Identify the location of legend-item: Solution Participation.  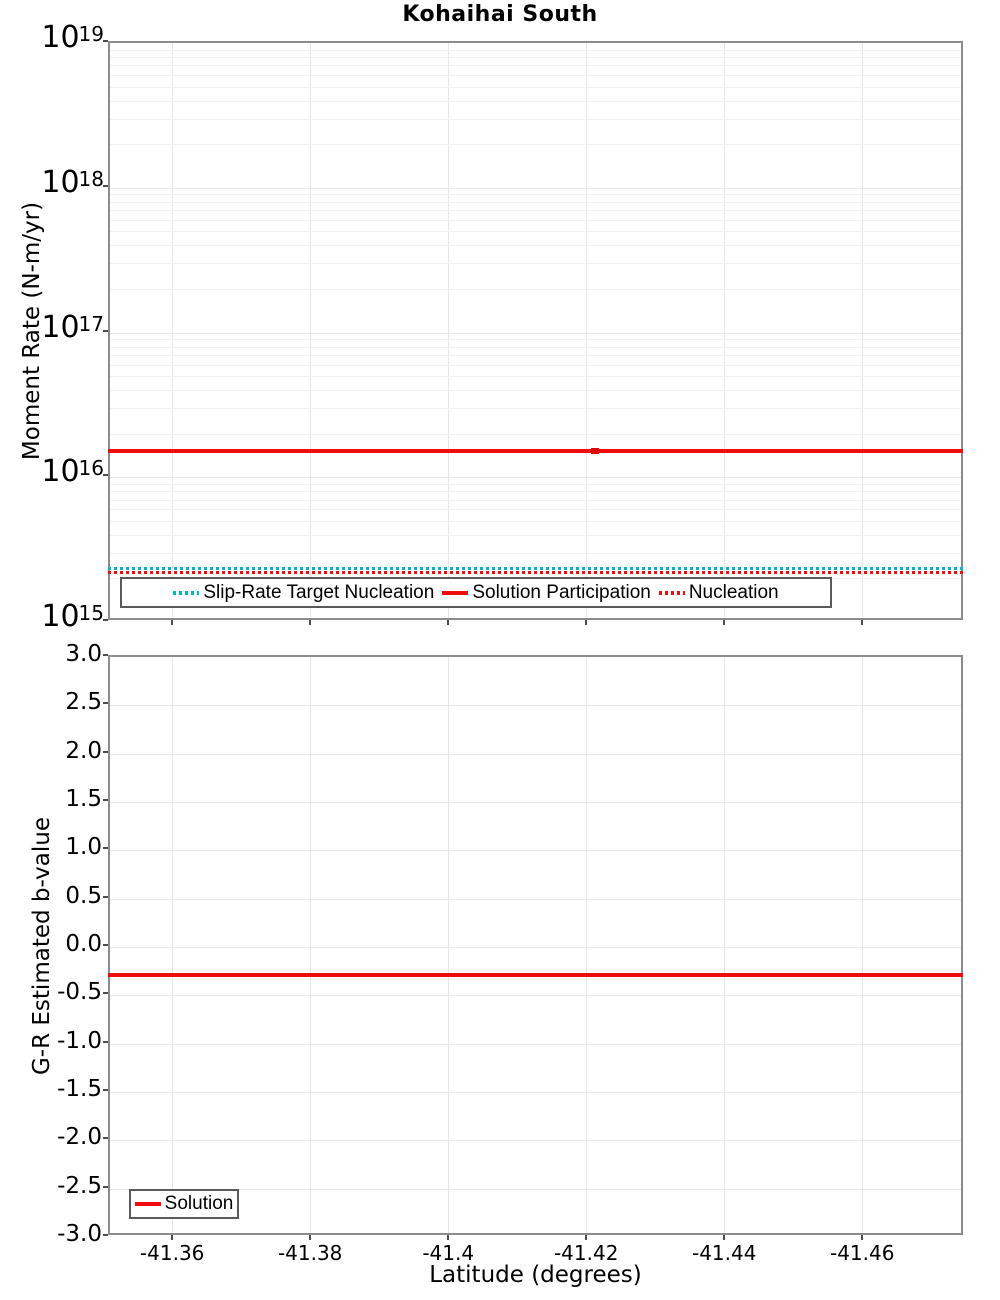
(546, 593).